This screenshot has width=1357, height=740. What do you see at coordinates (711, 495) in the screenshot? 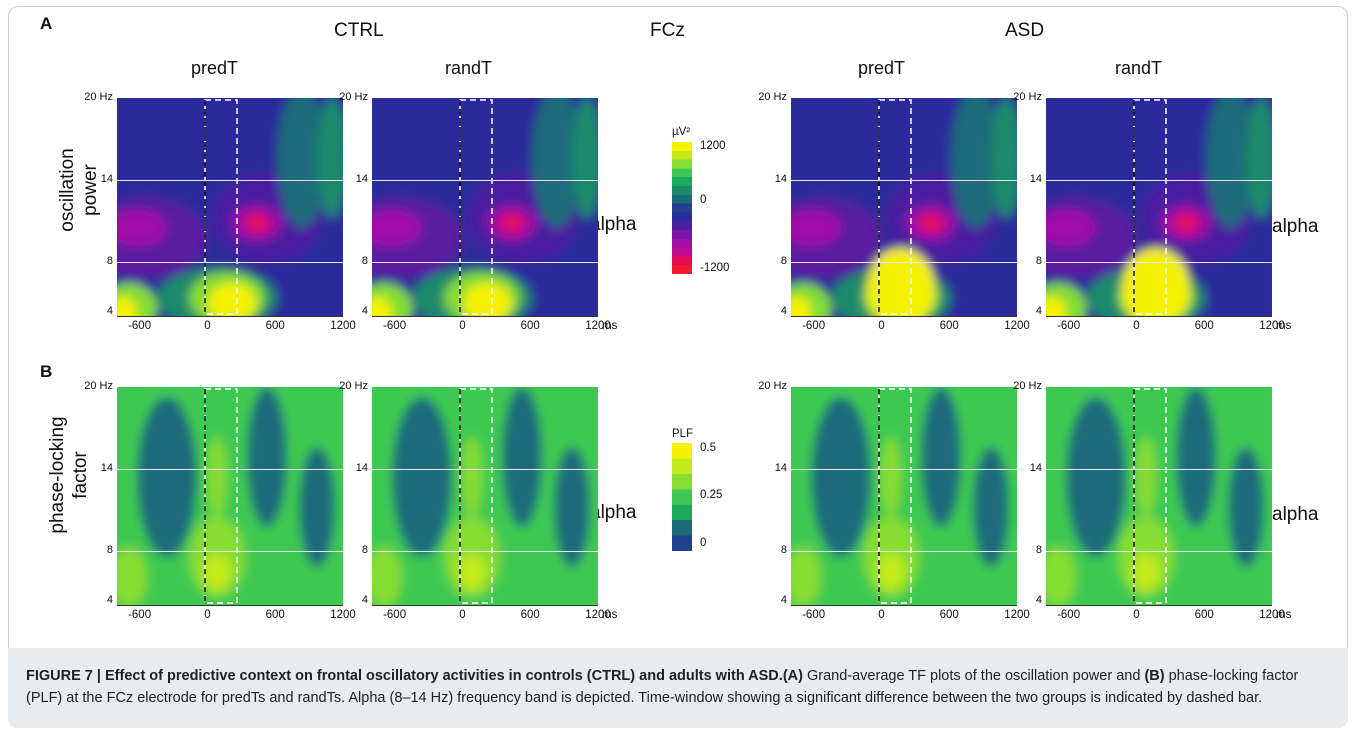
I see `colorbar-plf-mid: 0.25` at bounding box center [711, 495].